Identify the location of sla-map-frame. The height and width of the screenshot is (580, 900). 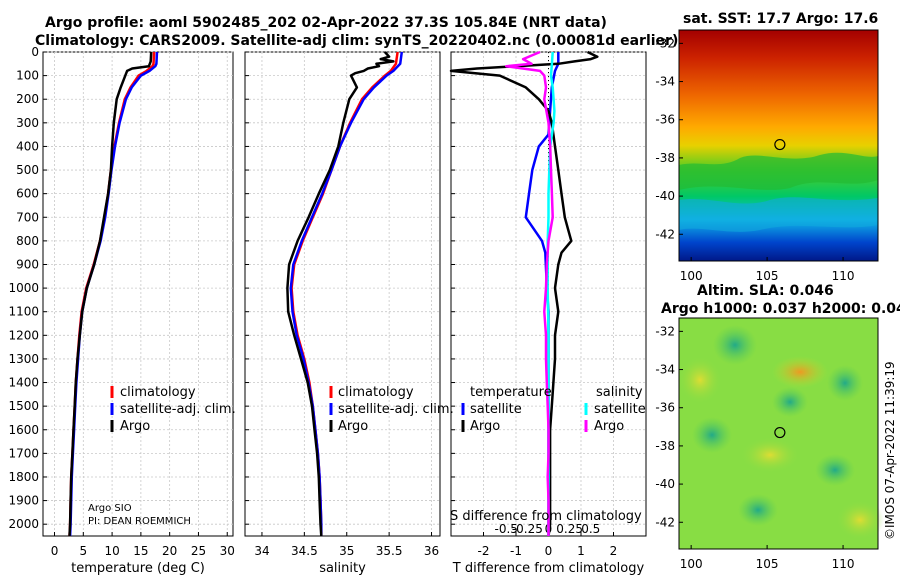
(778, 433).